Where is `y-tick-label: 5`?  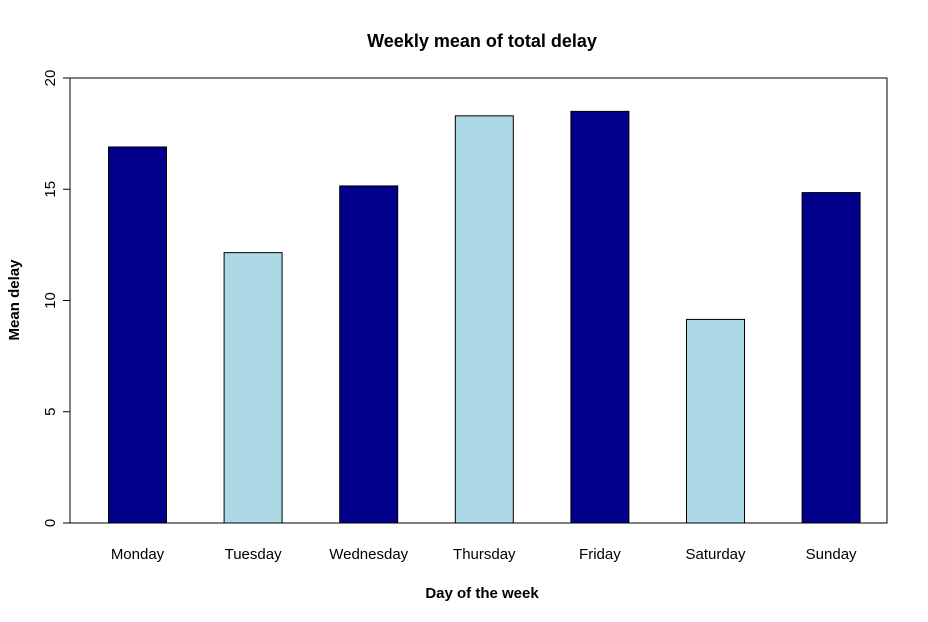
y-tick-label: 5 is located at coordinates (50, 412).